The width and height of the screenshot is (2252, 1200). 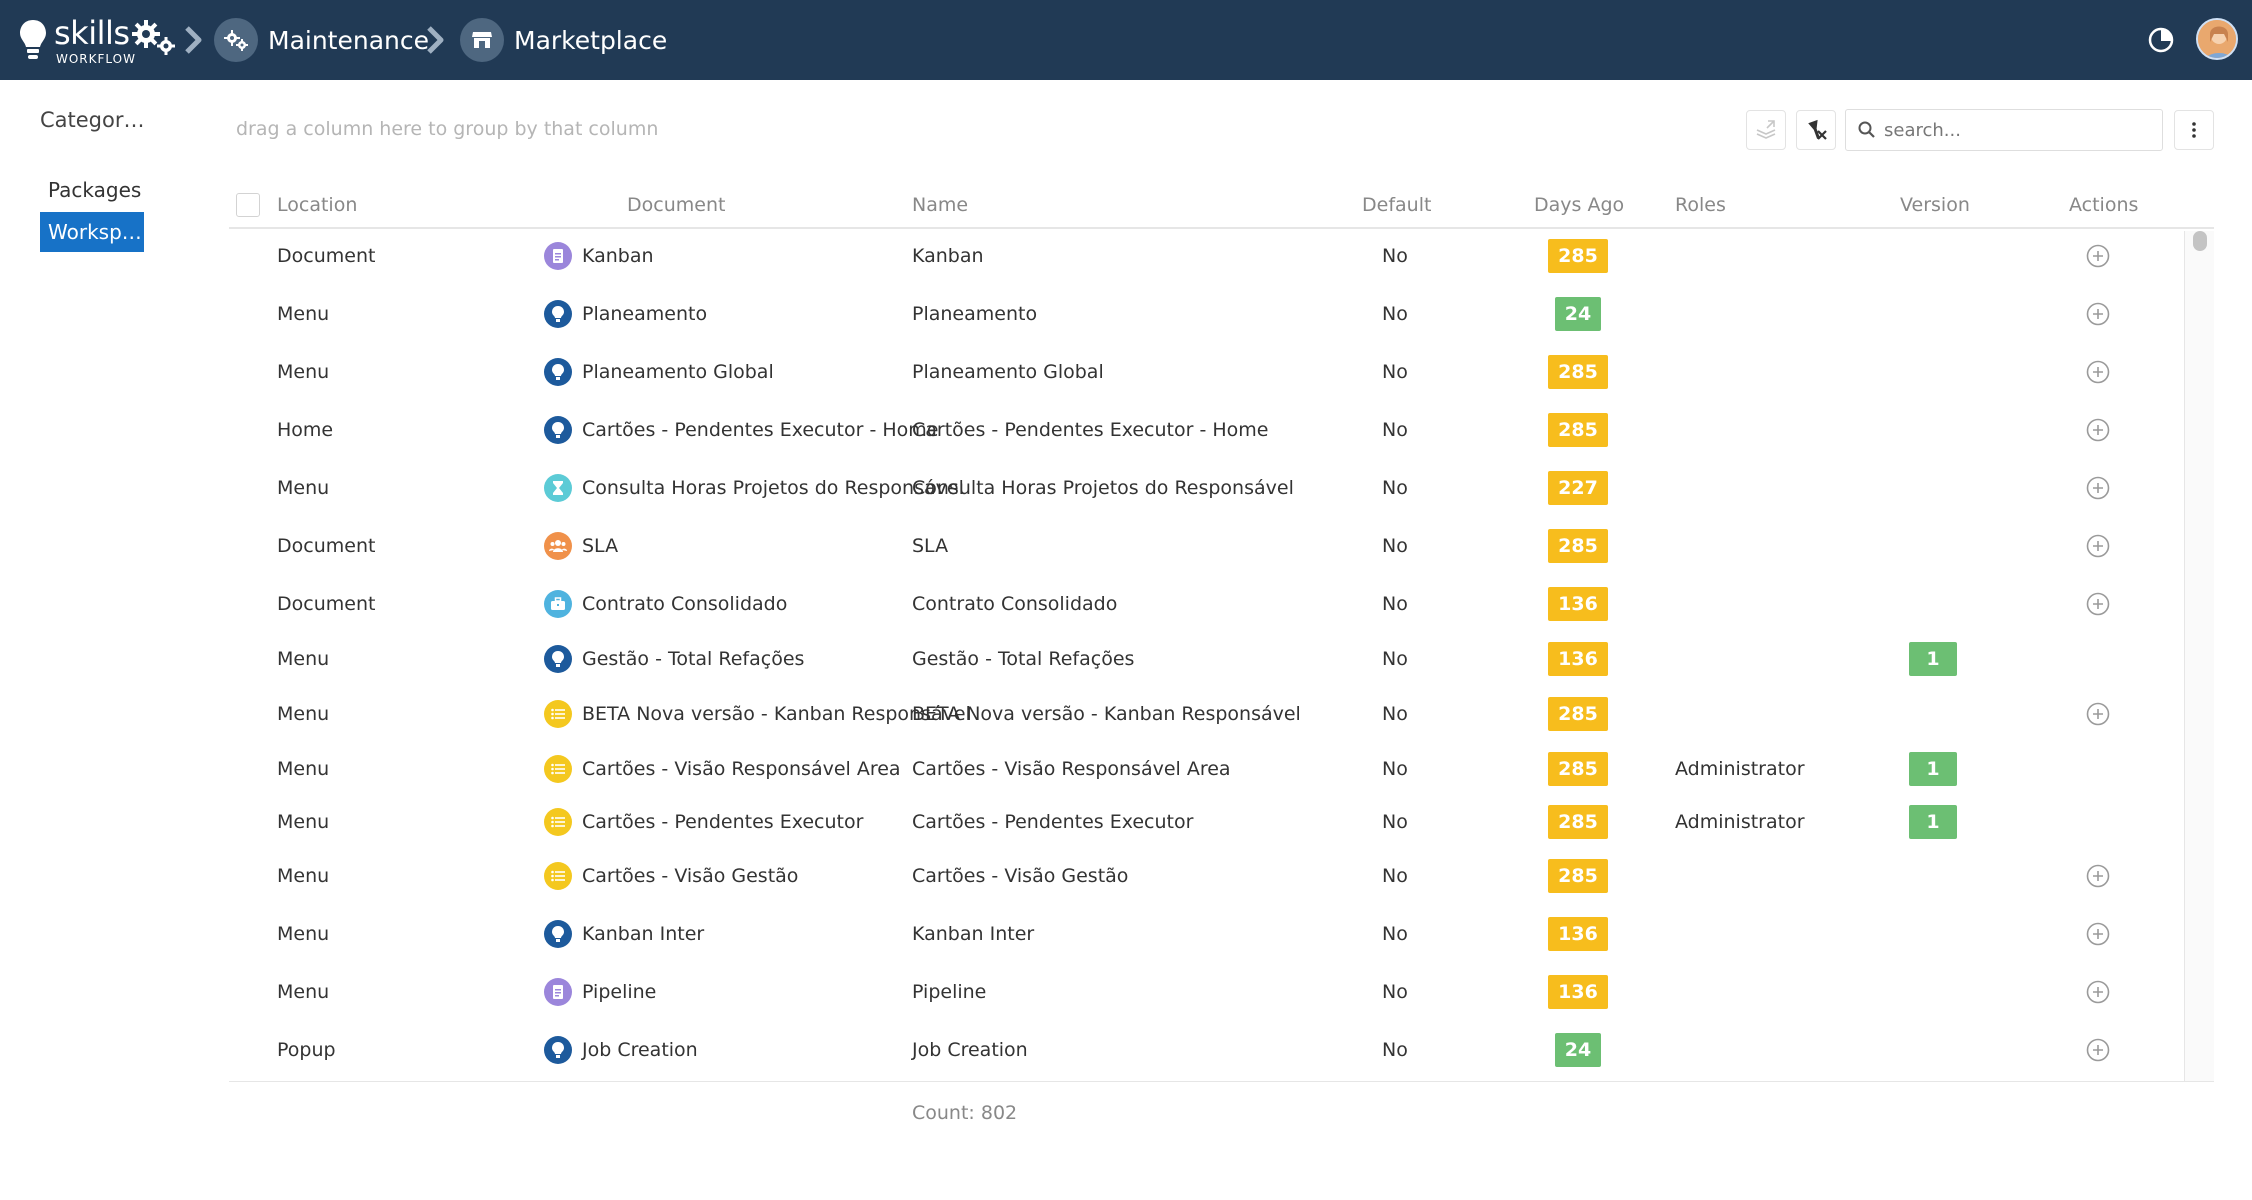 I want to click on document-cell: BETA Nova versão - Kanban Responsável, so click(x=776, y=714).